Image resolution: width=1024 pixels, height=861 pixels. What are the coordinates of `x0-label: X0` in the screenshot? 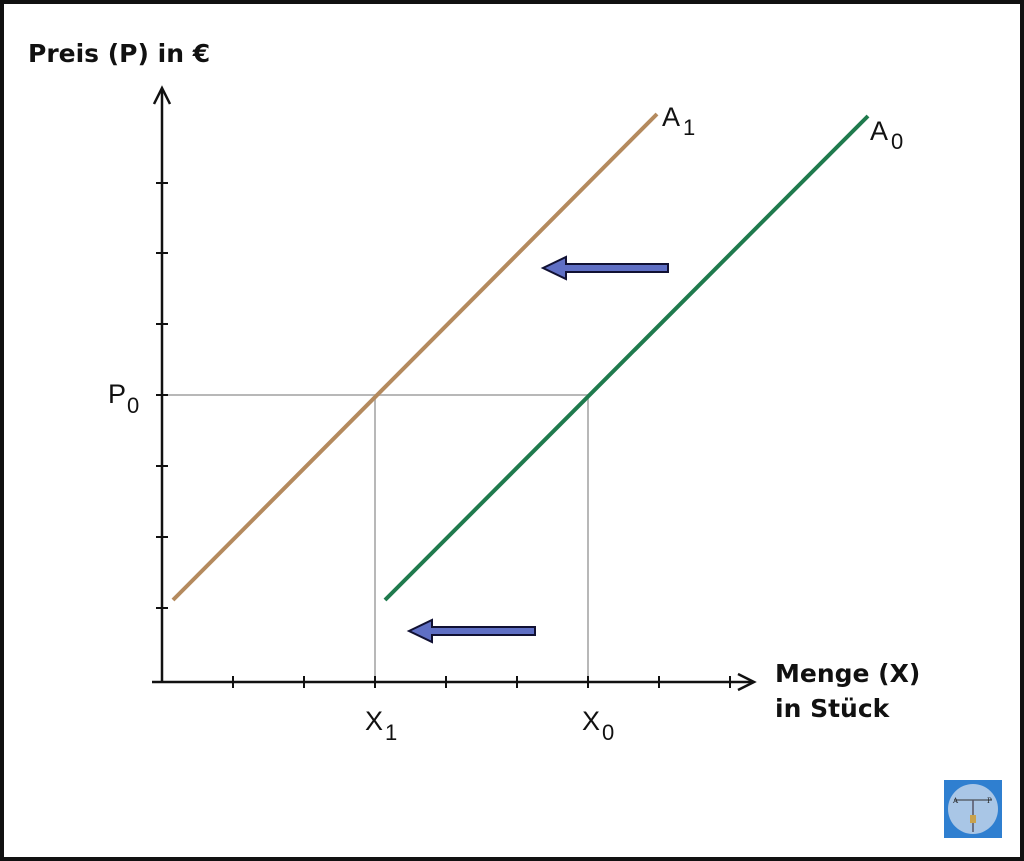 It's located at (598, 725).